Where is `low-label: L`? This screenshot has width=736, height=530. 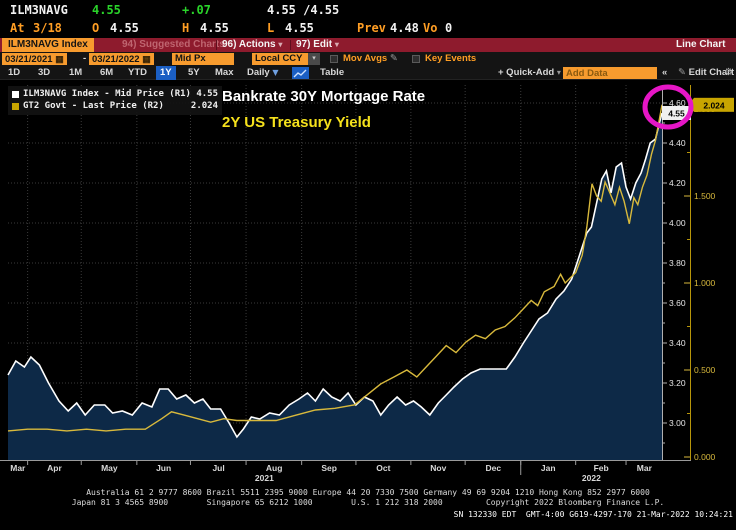 low-label: L is located at coordinates (271, 28).